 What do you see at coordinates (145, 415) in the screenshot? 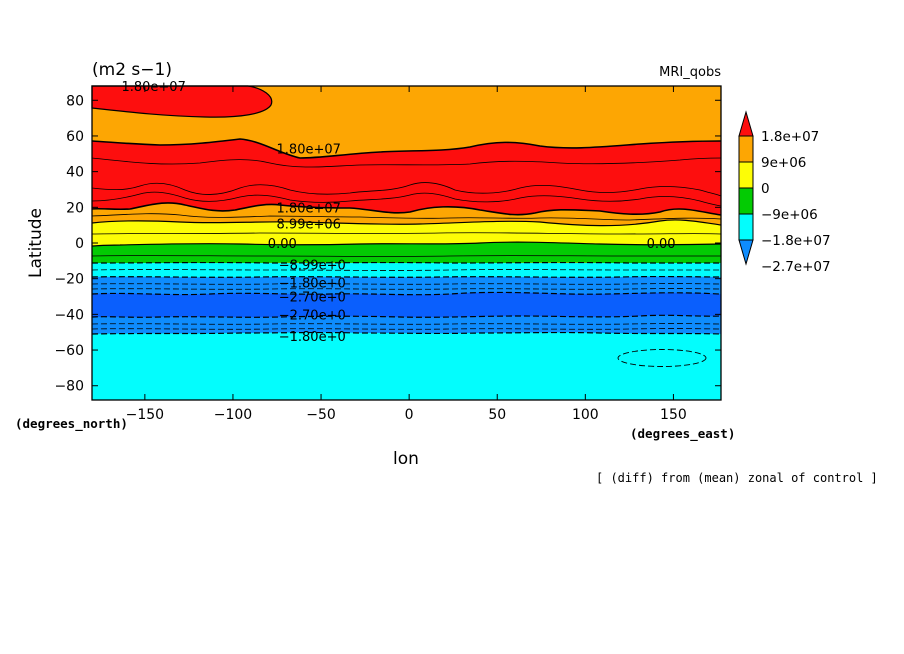
I see `x-tick-label: −150` at bounding box center [145, 415].